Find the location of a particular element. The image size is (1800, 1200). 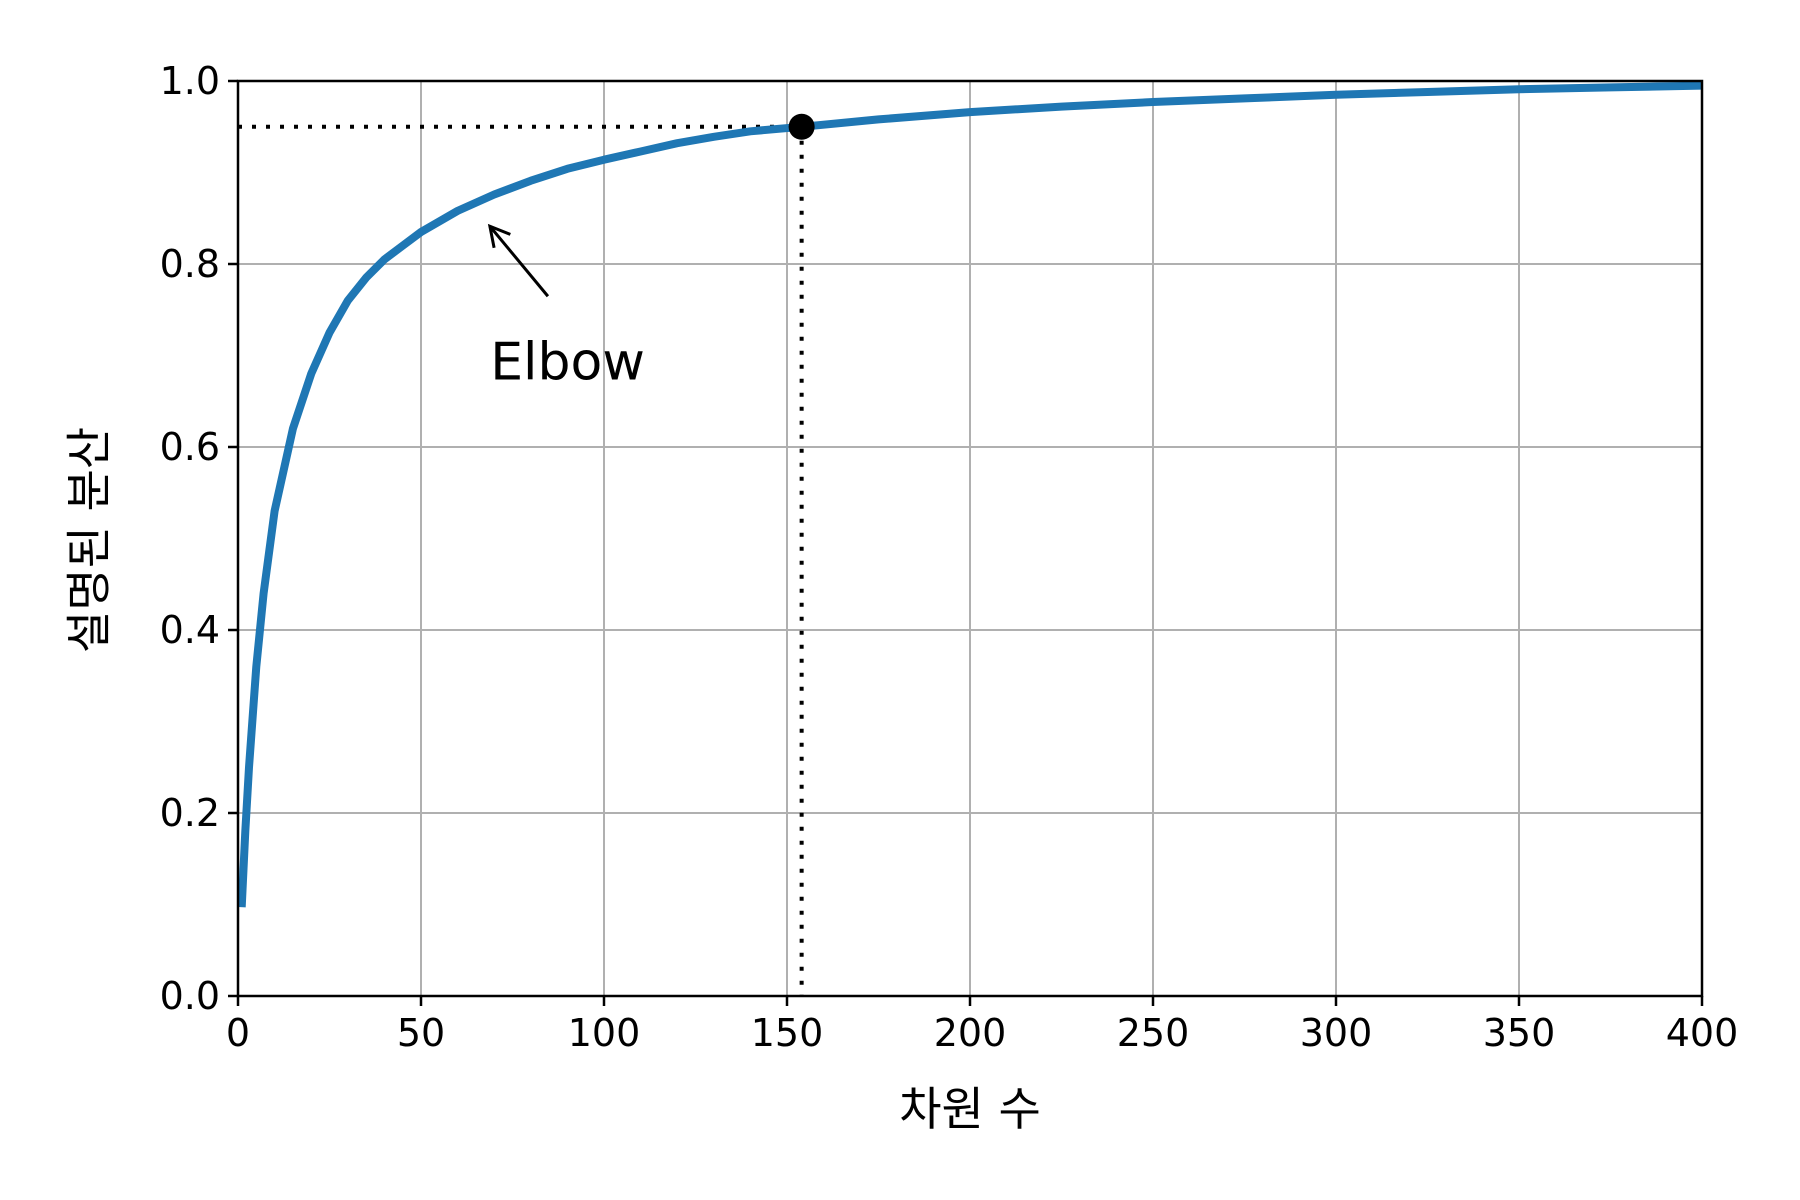

reference-point is located at coordinates (801, 126).